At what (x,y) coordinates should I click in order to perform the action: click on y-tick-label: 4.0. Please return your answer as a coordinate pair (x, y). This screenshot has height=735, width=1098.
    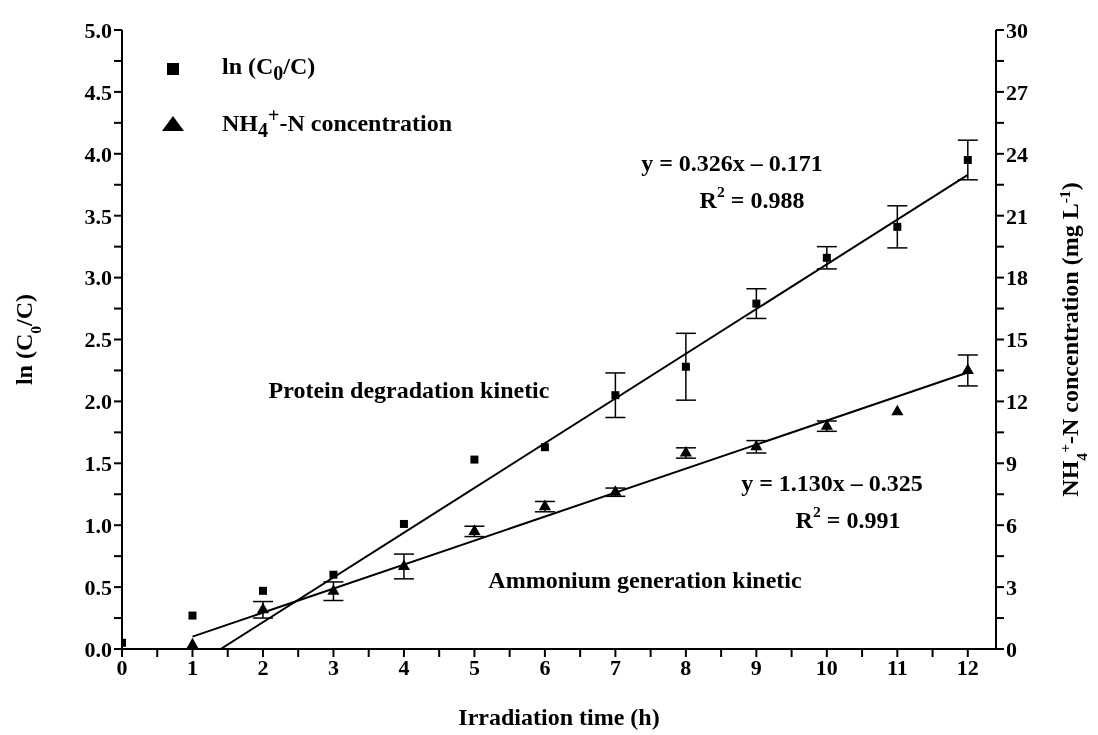
    Looking at the image, I should click on (98, 154).